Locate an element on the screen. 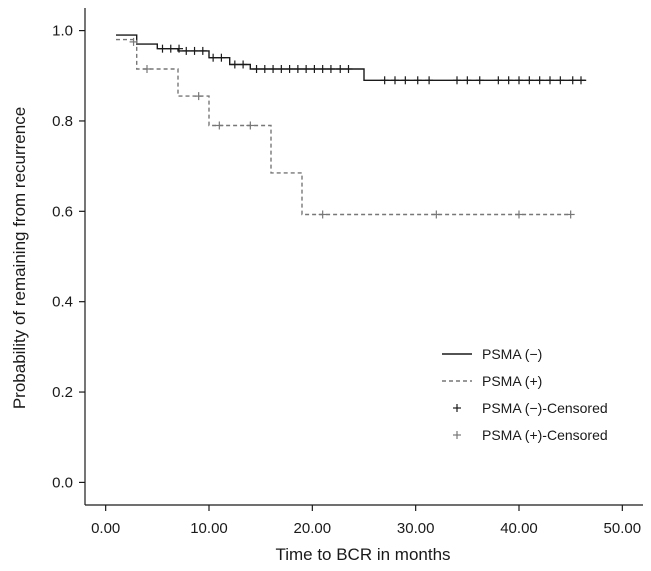 The image size is (651, 571). y-tick-label: 0.2 is located at coordinates (62, 392).